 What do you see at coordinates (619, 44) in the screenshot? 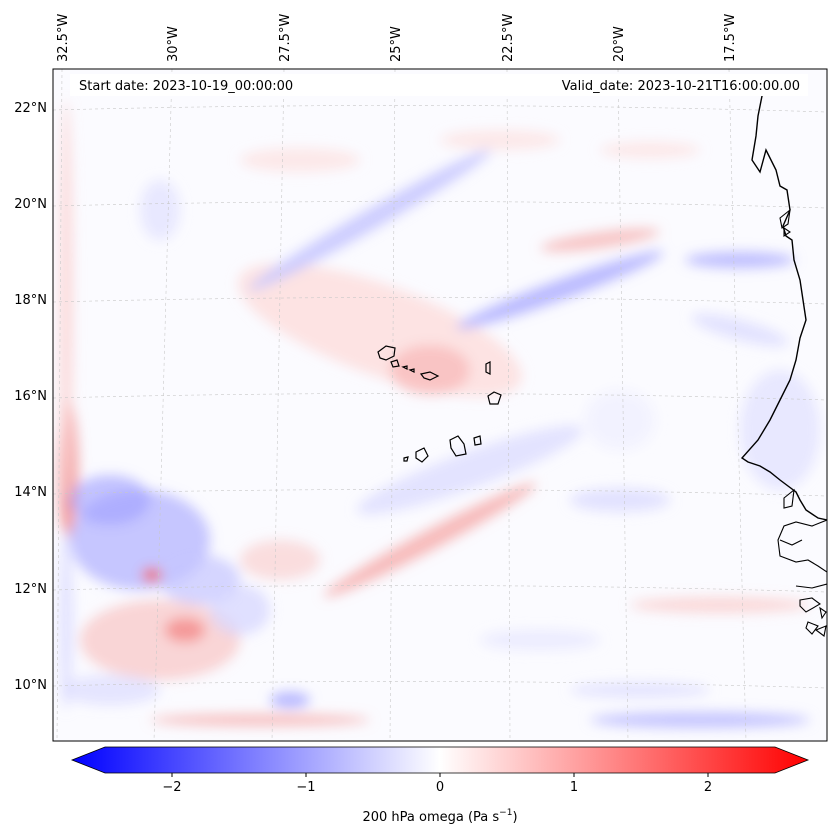
I see `lon-tick-20w: 20°W` at bounding box center [619, 44].